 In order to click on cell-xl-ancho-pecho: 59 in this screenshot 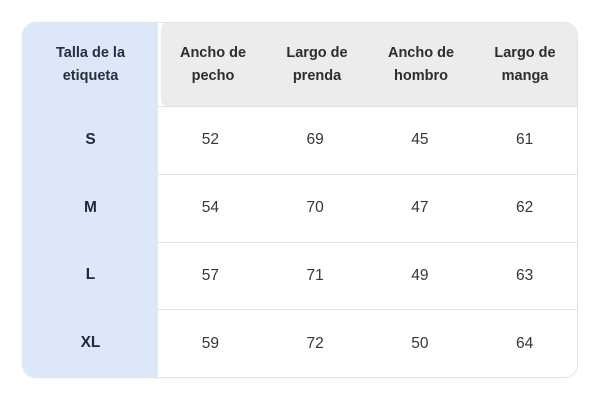, I will do `click(210, 343)`.